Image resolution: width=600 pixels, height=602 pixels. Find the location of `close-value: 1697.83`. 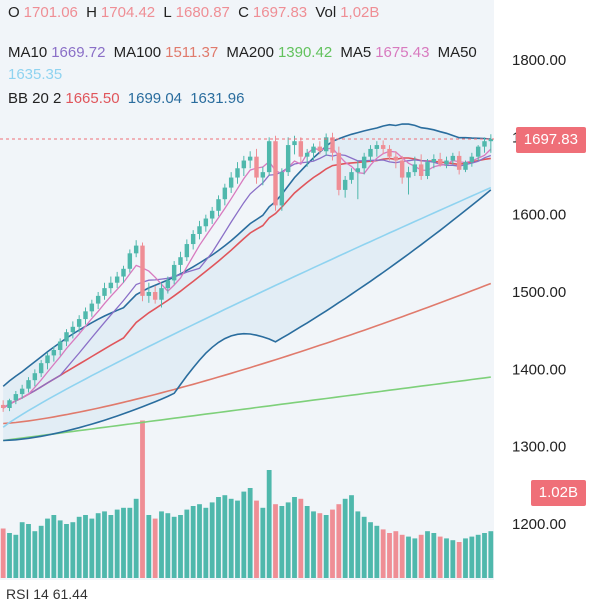

close-value: 1697.83 is located at coordinates (280, 12).